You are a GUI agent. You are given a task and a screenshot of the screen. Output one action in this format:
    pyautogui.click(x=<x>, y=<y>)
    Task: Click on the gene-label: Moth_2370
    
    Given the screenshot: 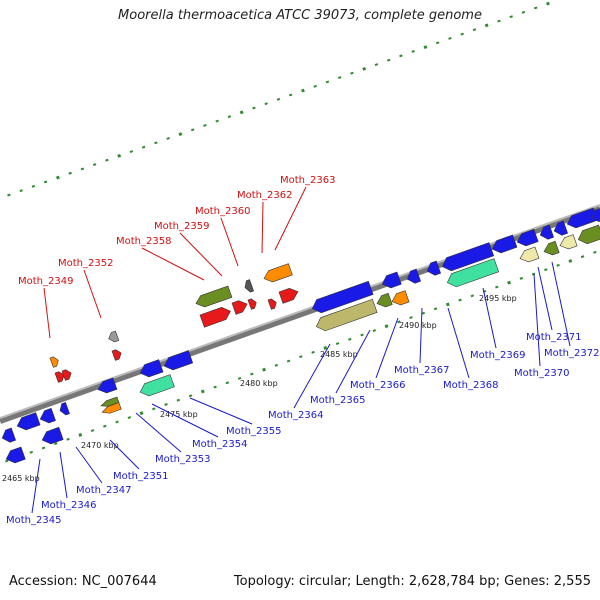 What is the action you would take?
    pyautogui.click(x=541, y=373)
    